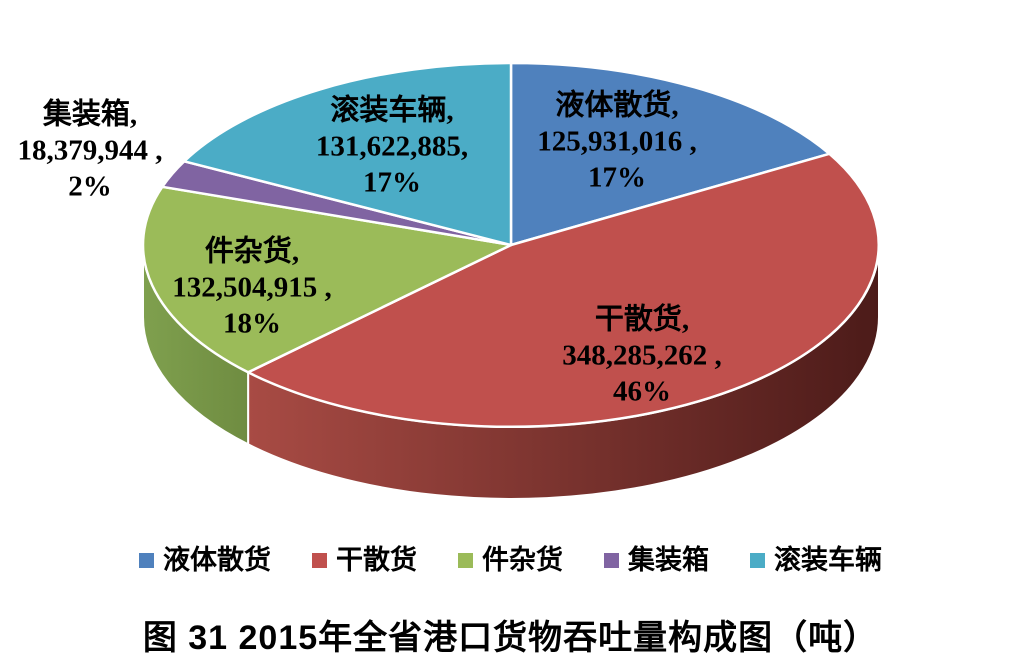  I want to click on pie-label-general-cargo: 件杂货, 132,504,915 , 18%, so click(252, 287).